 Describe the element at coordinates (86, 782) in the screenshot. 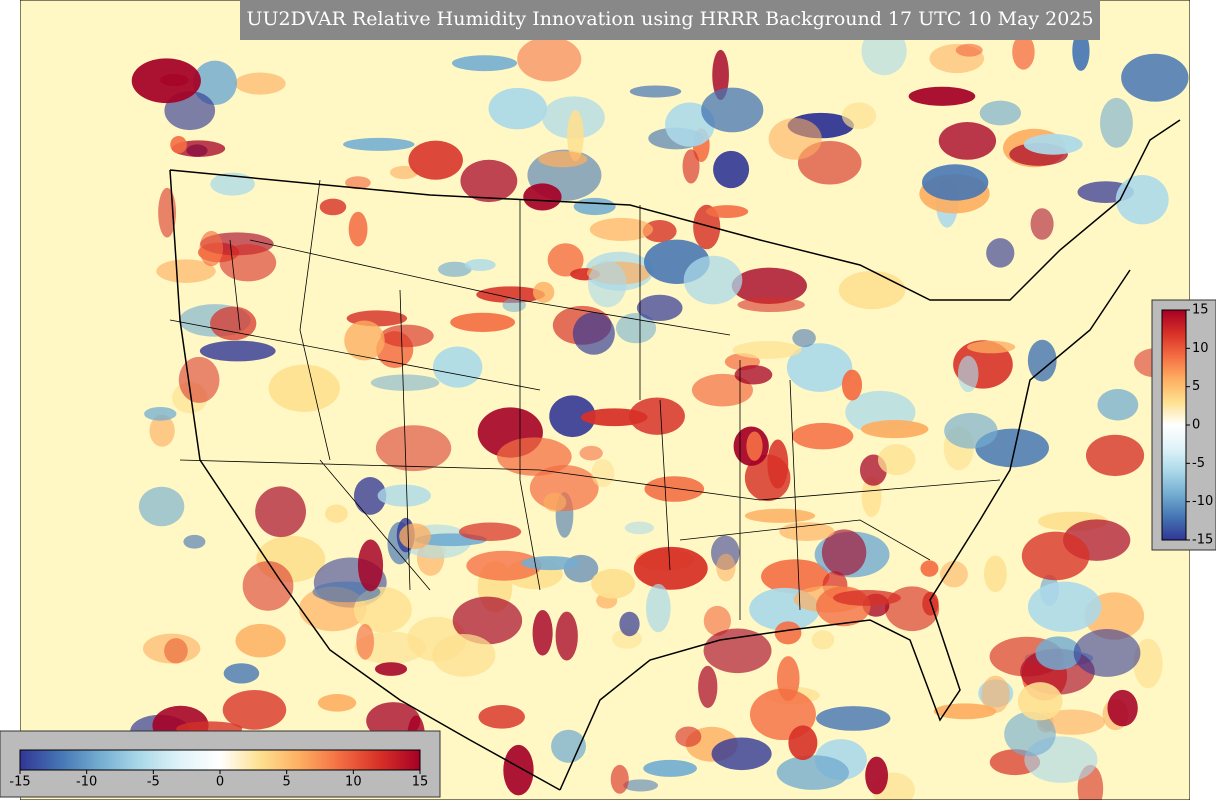

I see `colorbar-tick-label: -10` at that location.